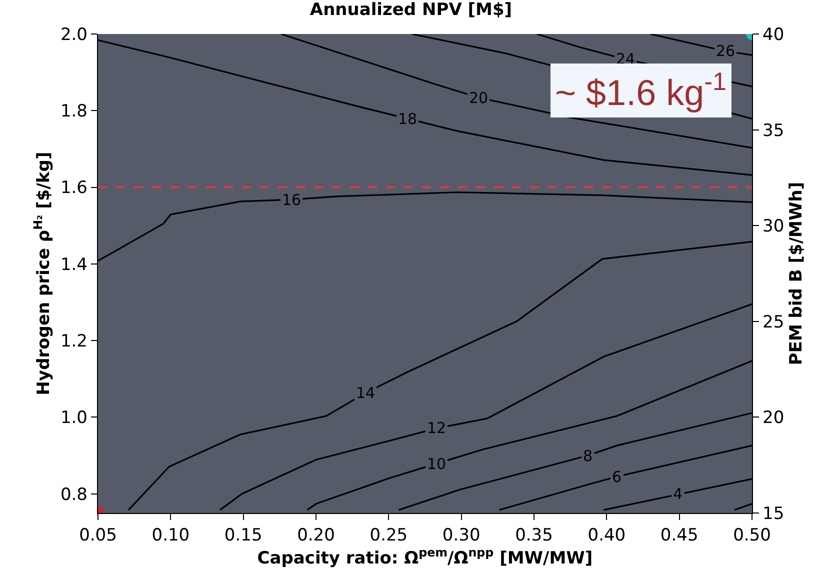 The image size is (822, 577). Describe the element at coordinates (752, 536) in the screenshot. I see `x-tick-label: 0.50` at that location.